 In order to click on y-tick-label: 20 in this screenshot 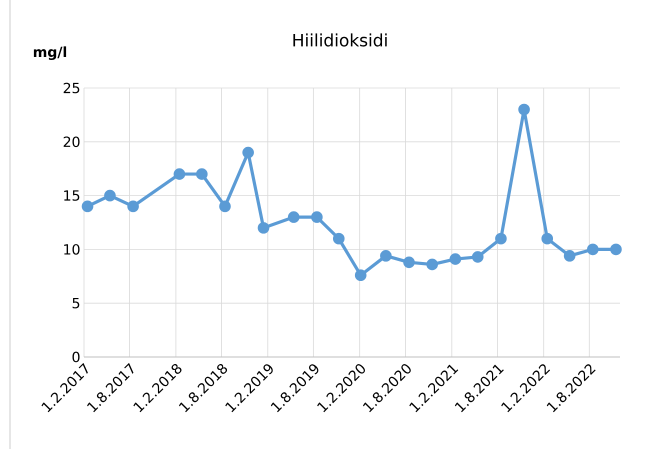, I will do `click(72, 142)`.